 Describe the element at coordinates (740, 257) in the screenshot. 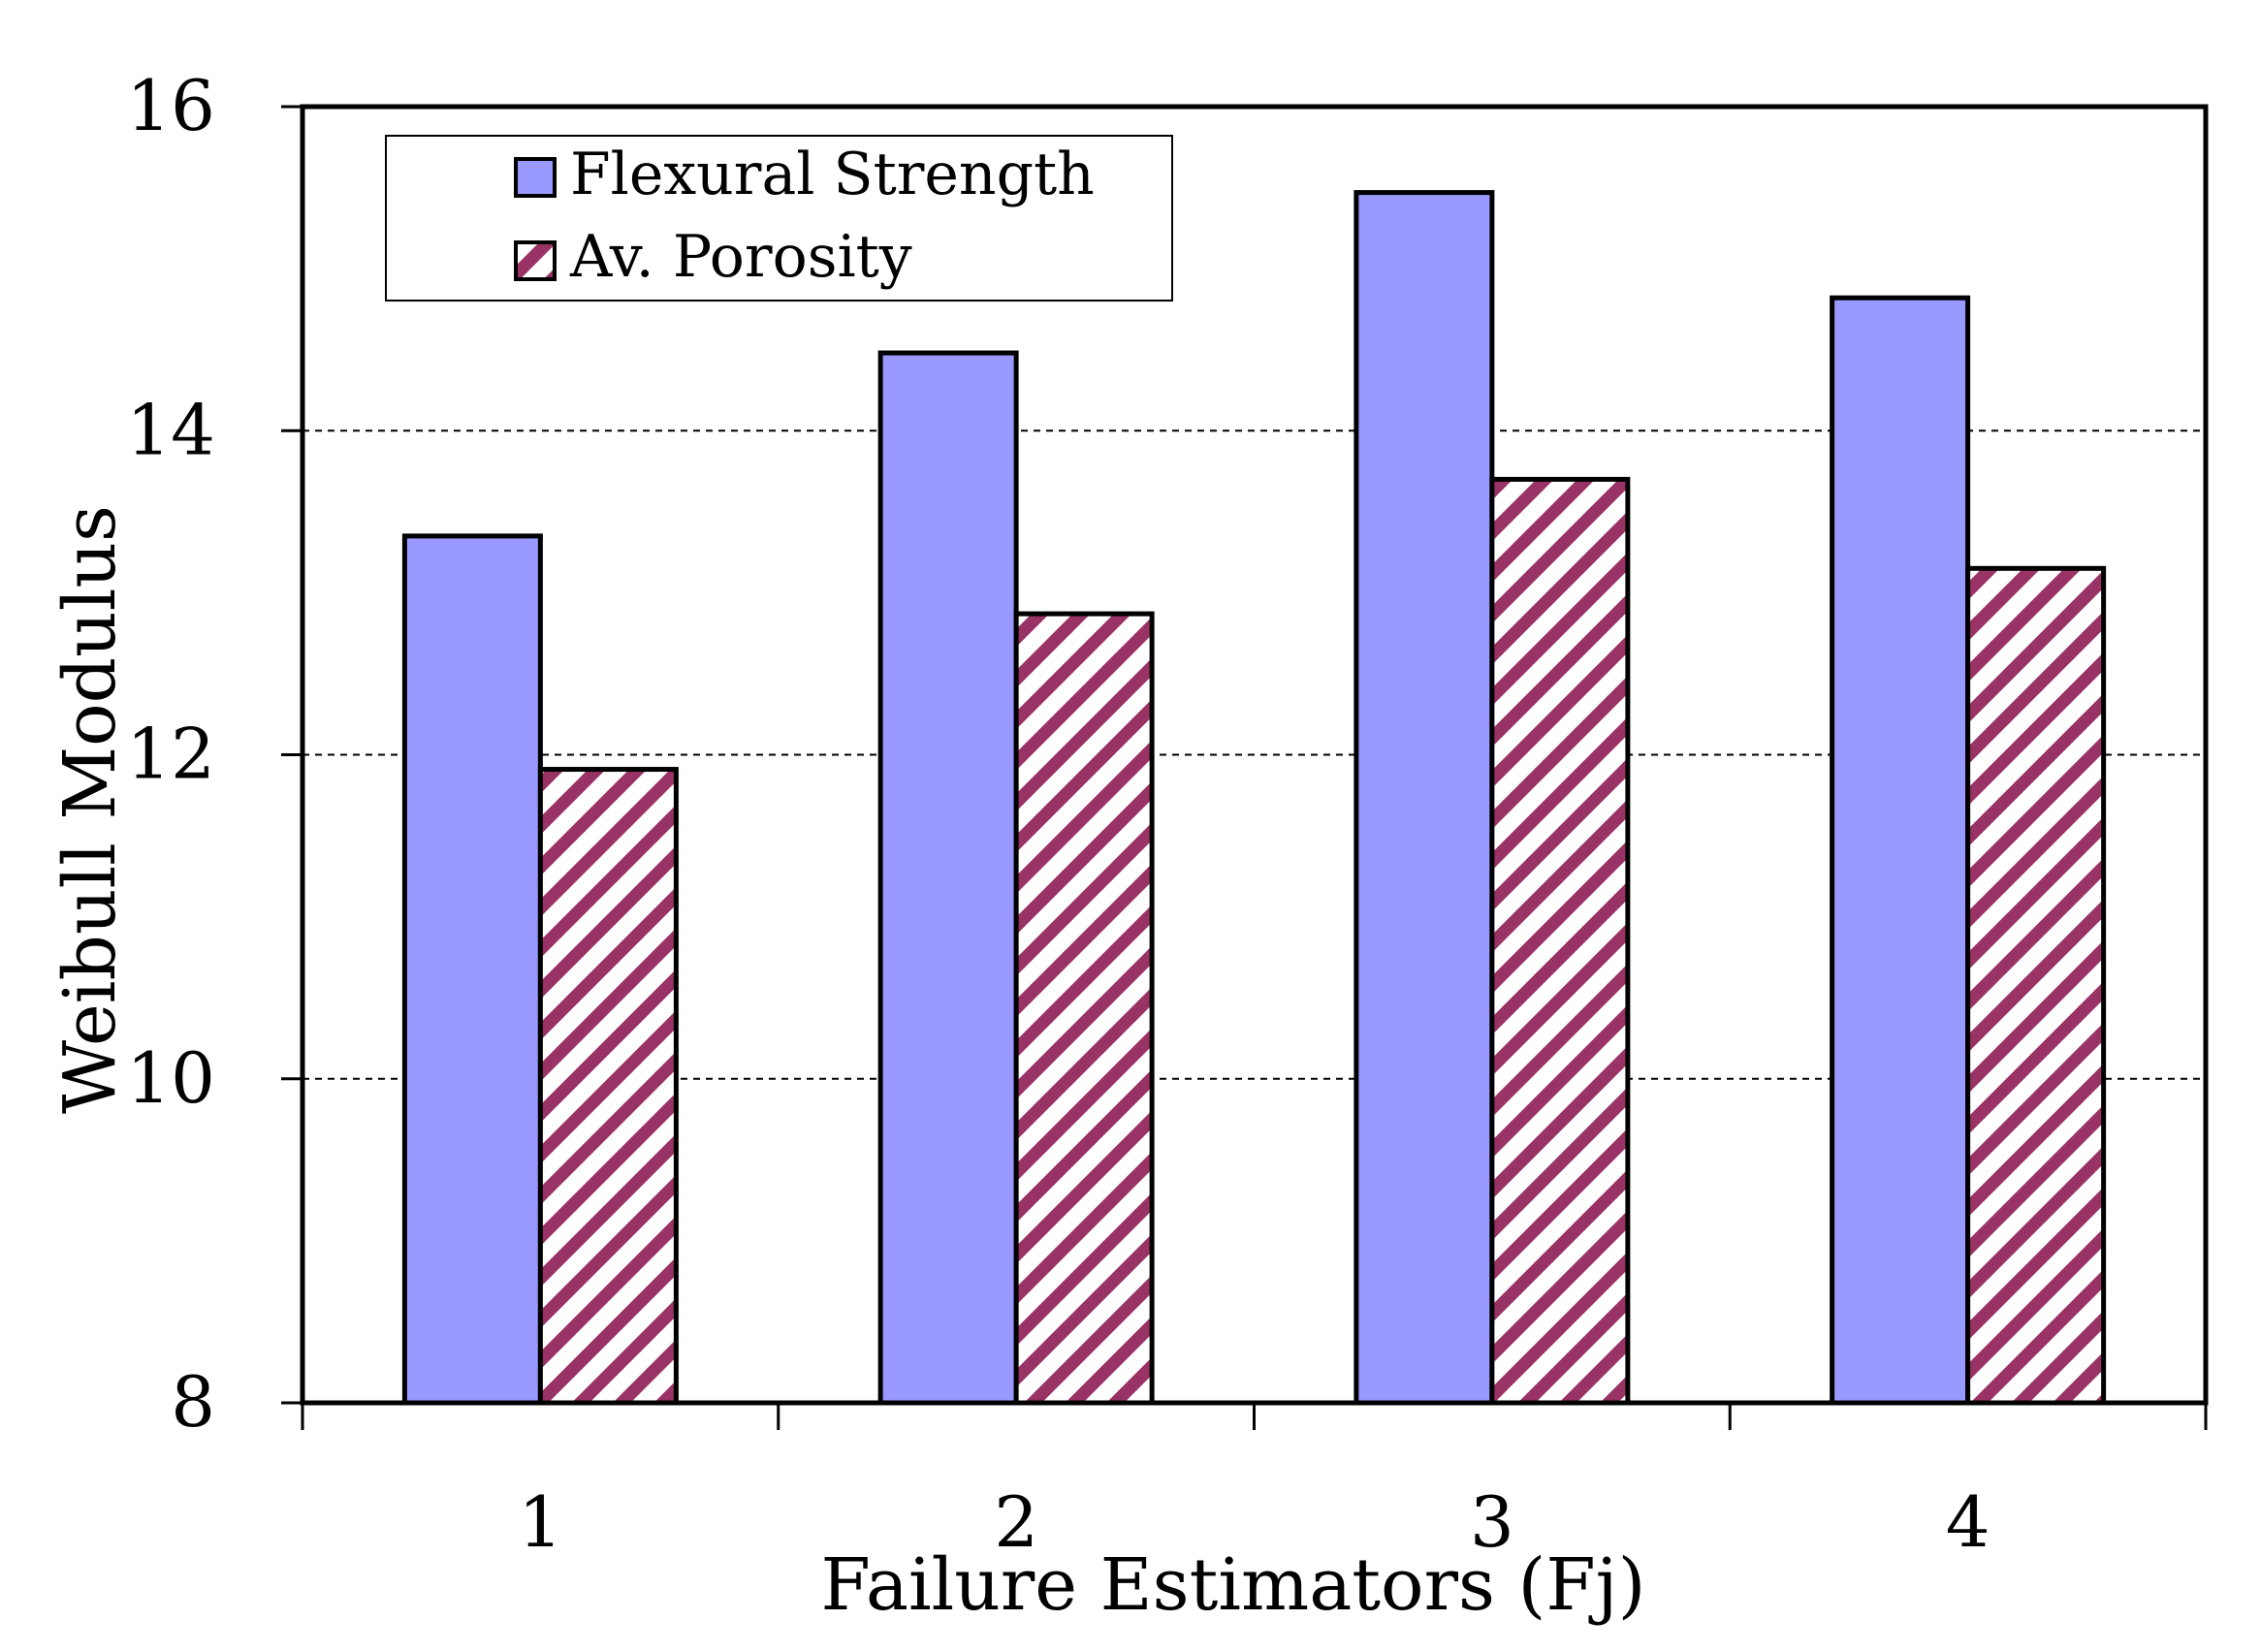

I see `legend-label-av-porosity: Av. Porosity` at that location.